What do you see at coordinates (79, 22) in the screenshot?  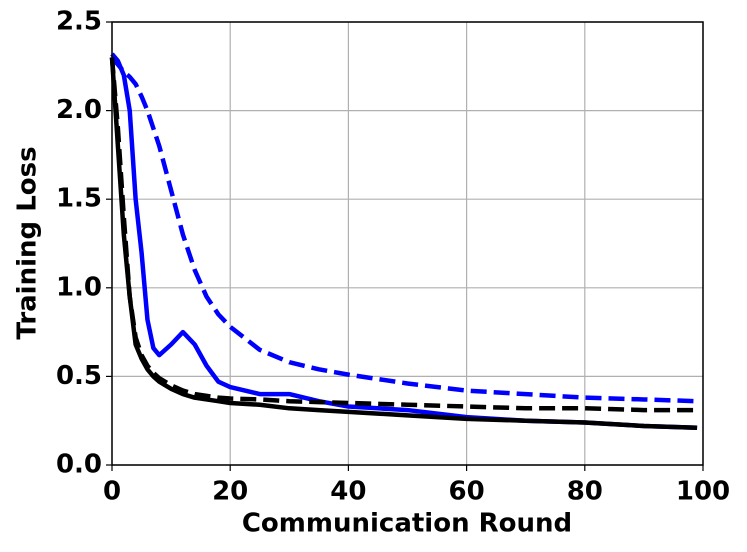 I see `y-tick-label: 2.5` at bounding box center [79, 22].